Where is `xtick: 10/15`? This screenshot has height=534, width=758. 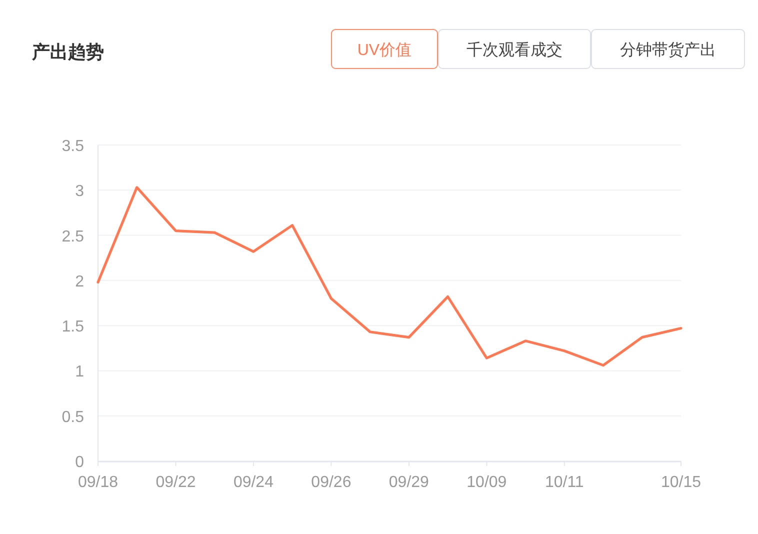
xtick: 10/15 is located at coordinates (681, 482).